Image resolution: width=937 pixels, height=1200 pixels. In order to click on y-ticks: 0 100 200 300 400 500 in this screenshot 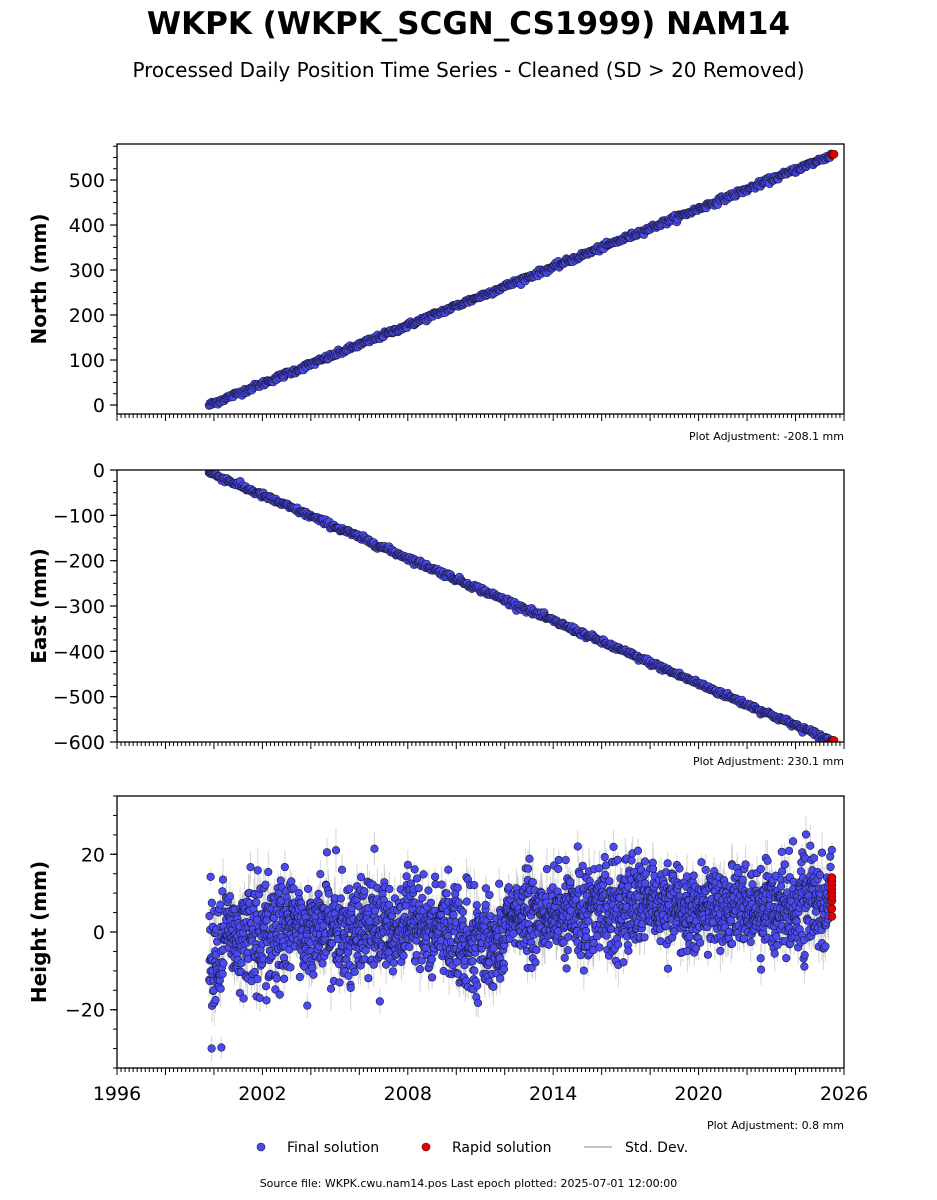, I will do `click(93, 281)`.